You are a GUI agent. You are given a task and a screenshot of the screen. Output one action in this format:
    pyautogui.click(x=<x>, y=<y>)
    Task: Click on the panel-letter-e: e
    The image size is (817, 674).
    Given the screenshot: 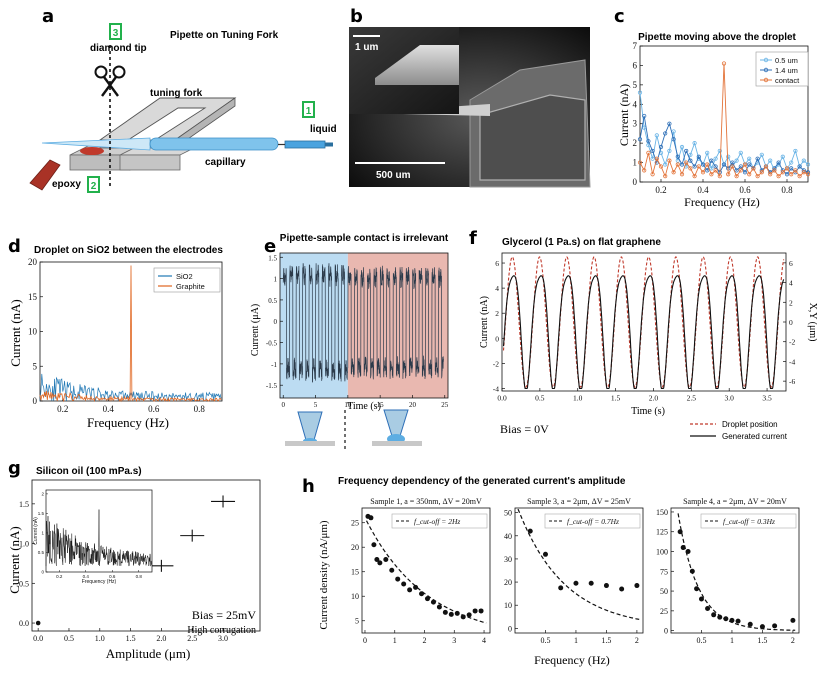 What is the action you would take?
    pyautogui.click(x=270, y=246)
    